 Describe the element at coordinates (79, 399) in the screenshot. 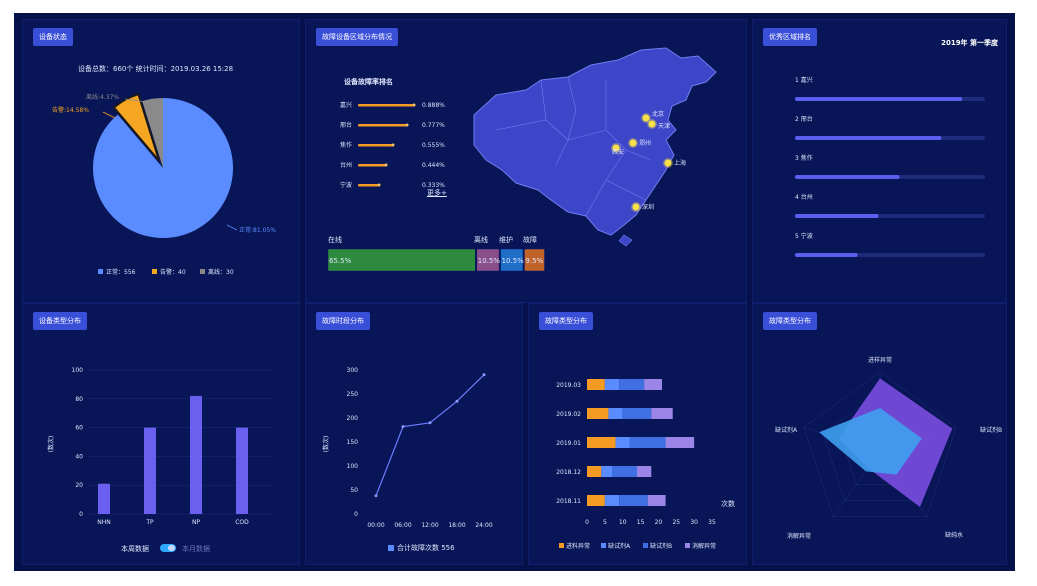

I see `y-tick-label: 80` at that location.